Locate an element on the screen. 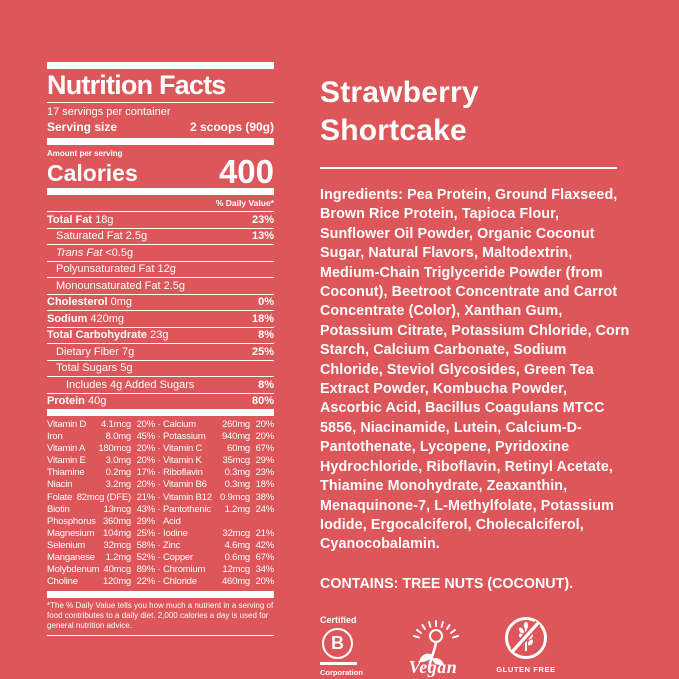 The width and height of the screenshot is (679, 679). micronutrient-amount: 8.0mg is located at coordinates (118, 437).